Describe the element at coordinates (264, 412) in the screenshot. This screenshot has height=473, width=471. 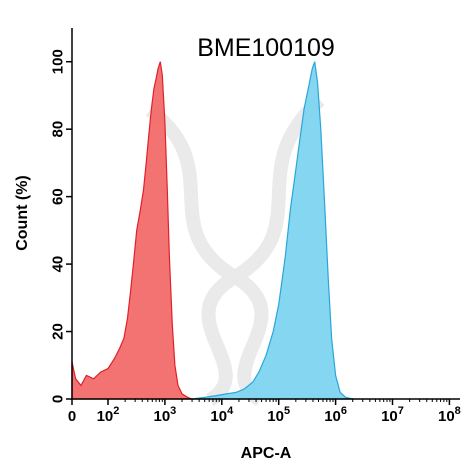
I see `x-ticks: 0 10² 10³ 10⁴ 10⁵ 10⁶ 10⁷ 10⁸` at that location.